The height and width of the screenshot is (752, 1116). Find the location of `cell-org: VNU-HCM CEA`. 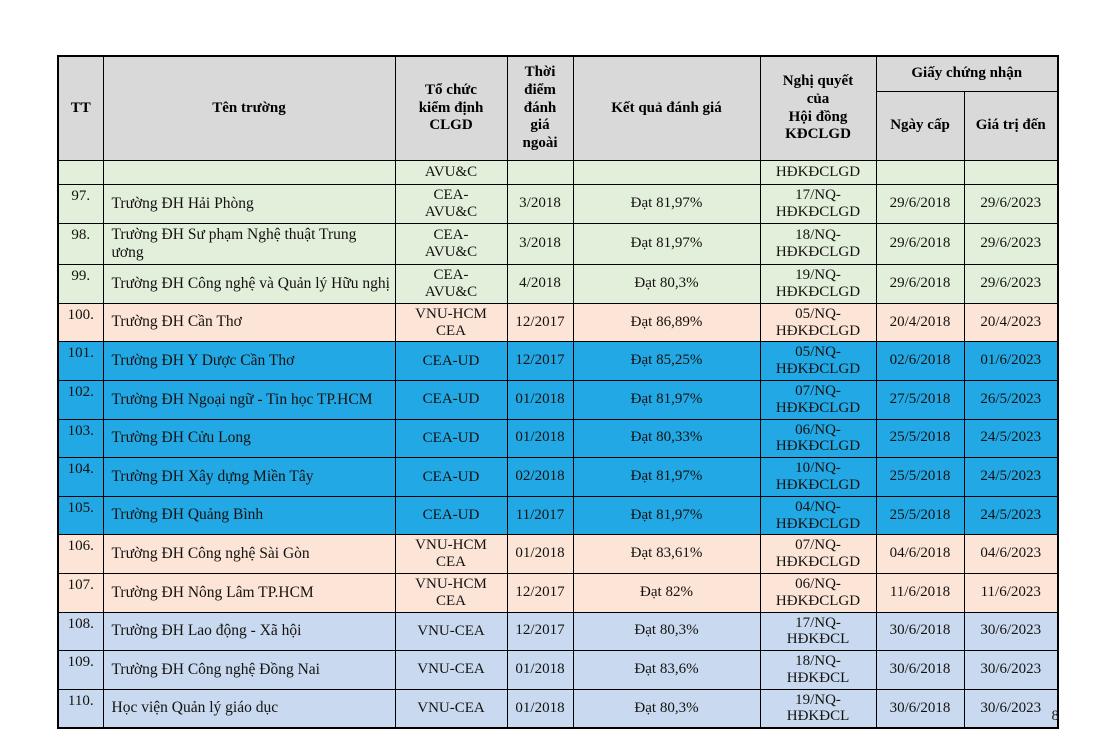

cell-org: VNU-HCM CEA is located at coordinates (451, 554).